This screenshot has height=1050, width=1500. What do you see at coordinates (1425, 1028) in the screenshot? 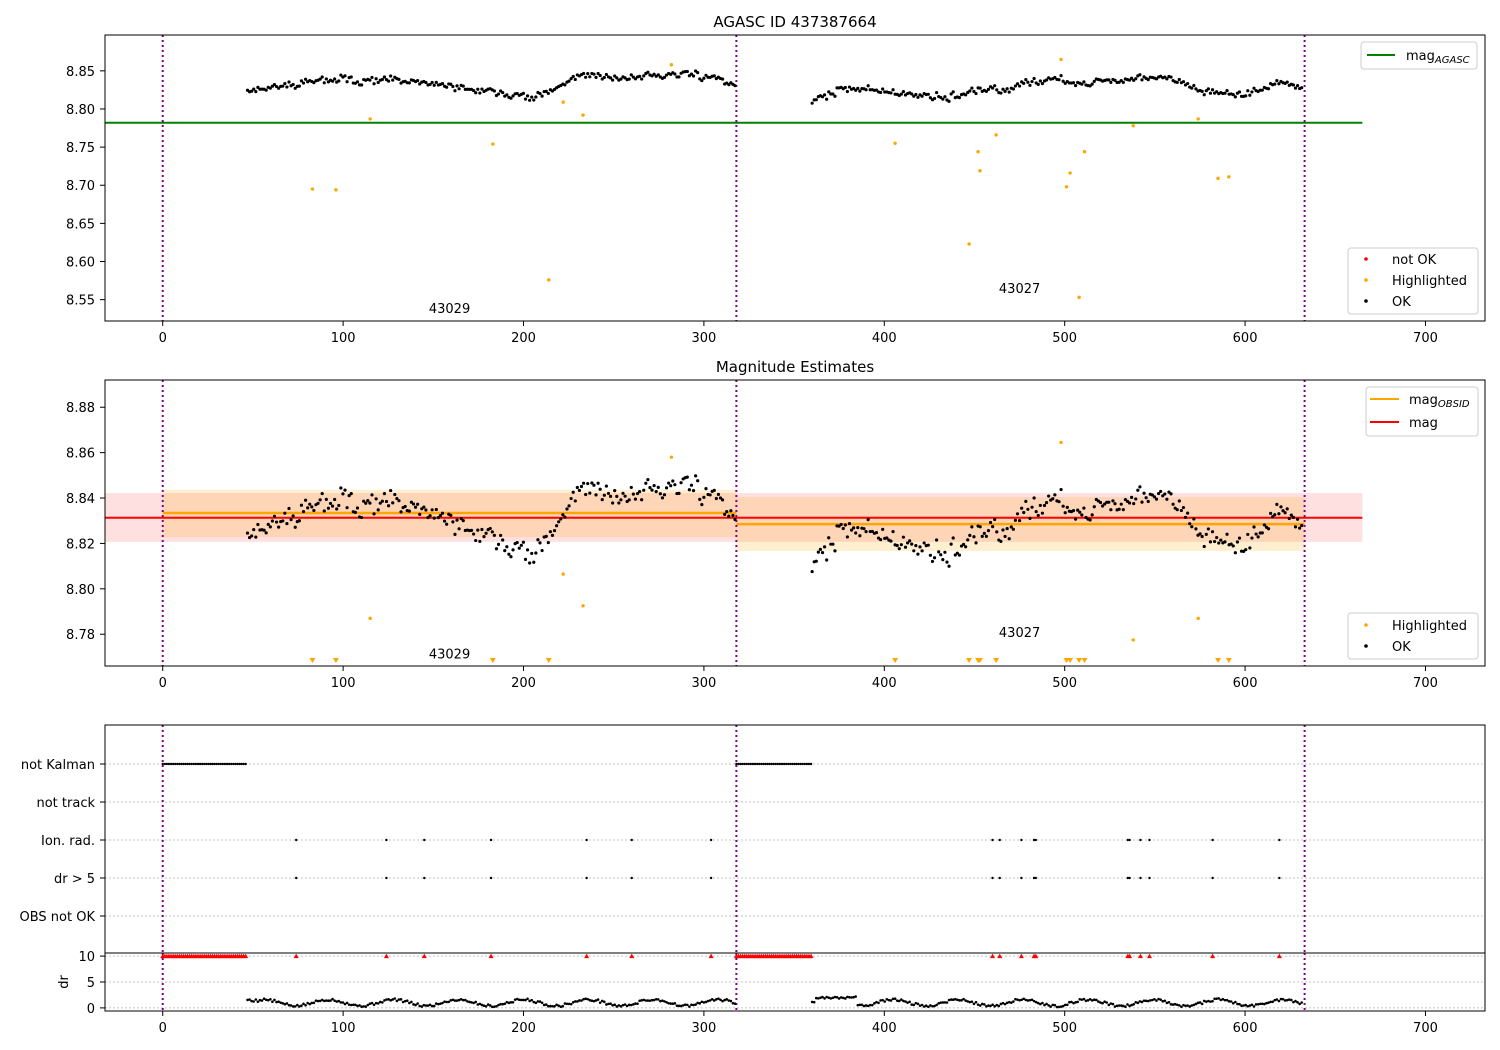
I see `x-tick-label: 700` at bounding box center [1425, 1028].